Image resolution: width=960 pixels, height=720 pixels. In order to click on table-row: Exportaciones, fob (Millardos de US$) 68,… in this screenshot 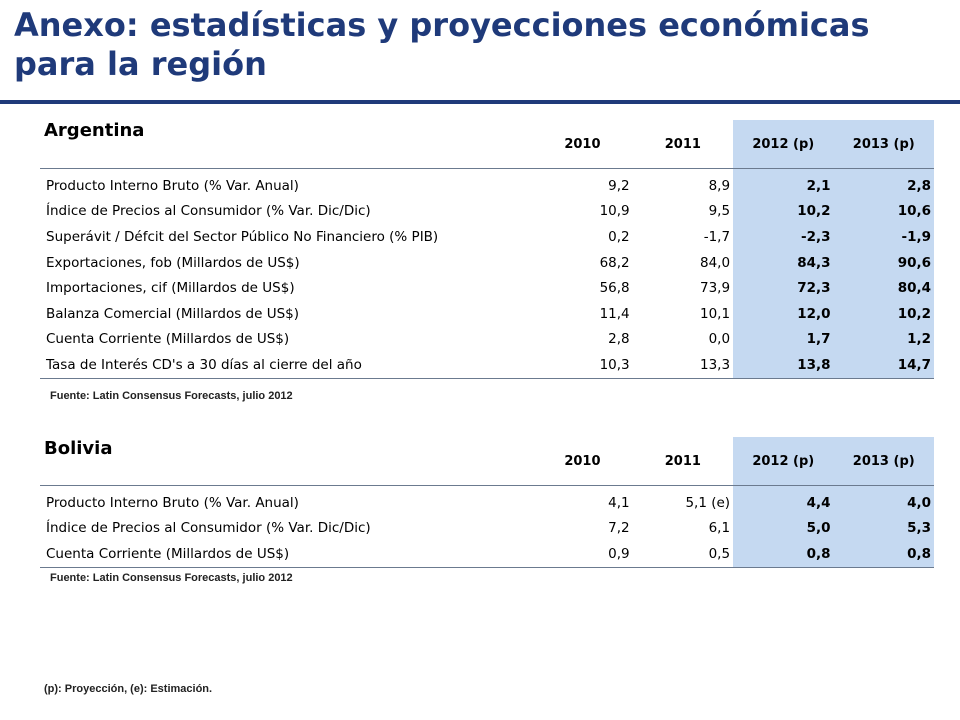, I will do `click(487, 262)`.